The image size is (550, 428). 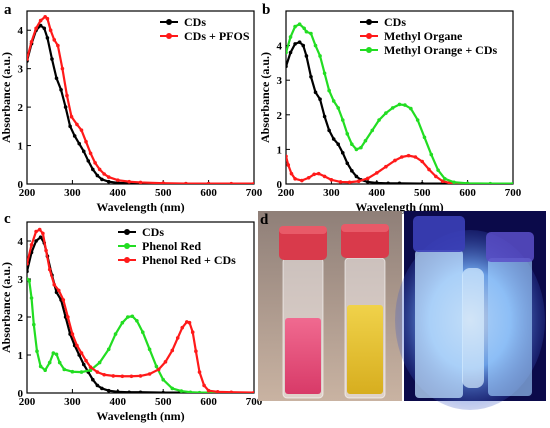 What do you see at coordinates (21, 280) in the screenshot?
I see `y-tick-label: 3` at bounding box center [21, 280].